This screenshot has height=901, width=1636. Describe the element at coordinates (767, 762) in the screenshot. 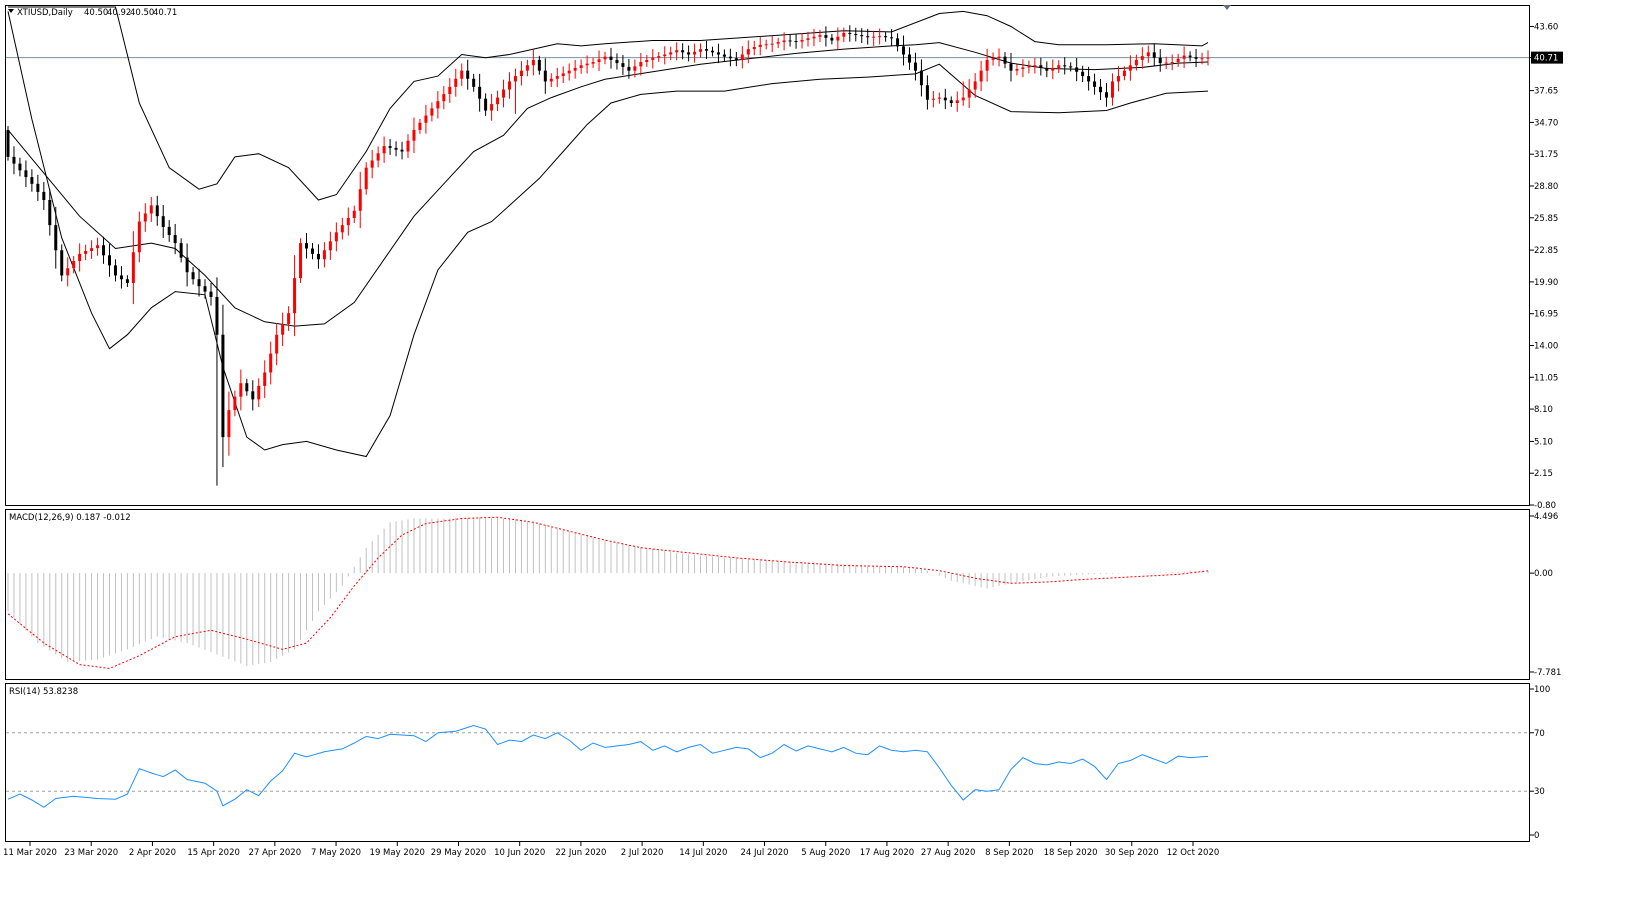

I see `rsi-level-lines` at that location.